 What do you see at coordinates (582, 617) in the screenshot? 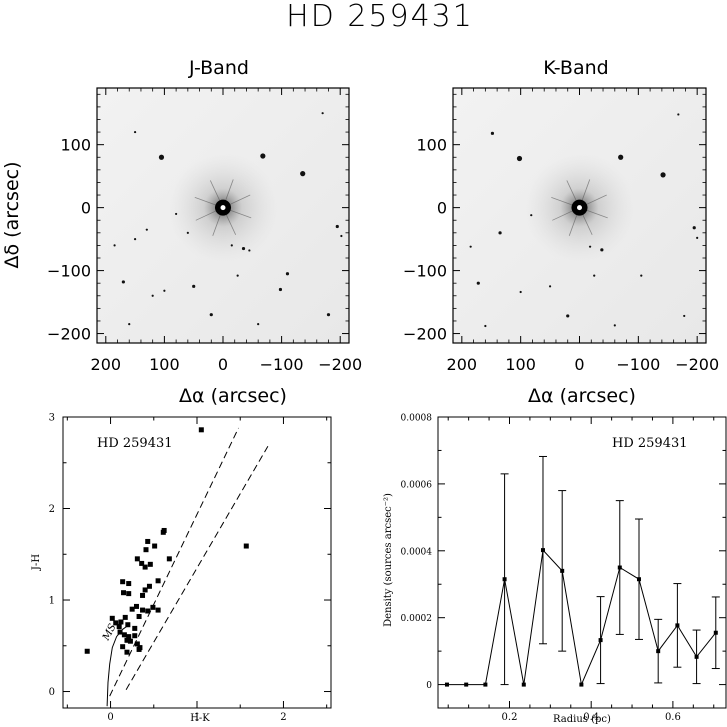
I see `density-line` at bounding box center [582, 617].